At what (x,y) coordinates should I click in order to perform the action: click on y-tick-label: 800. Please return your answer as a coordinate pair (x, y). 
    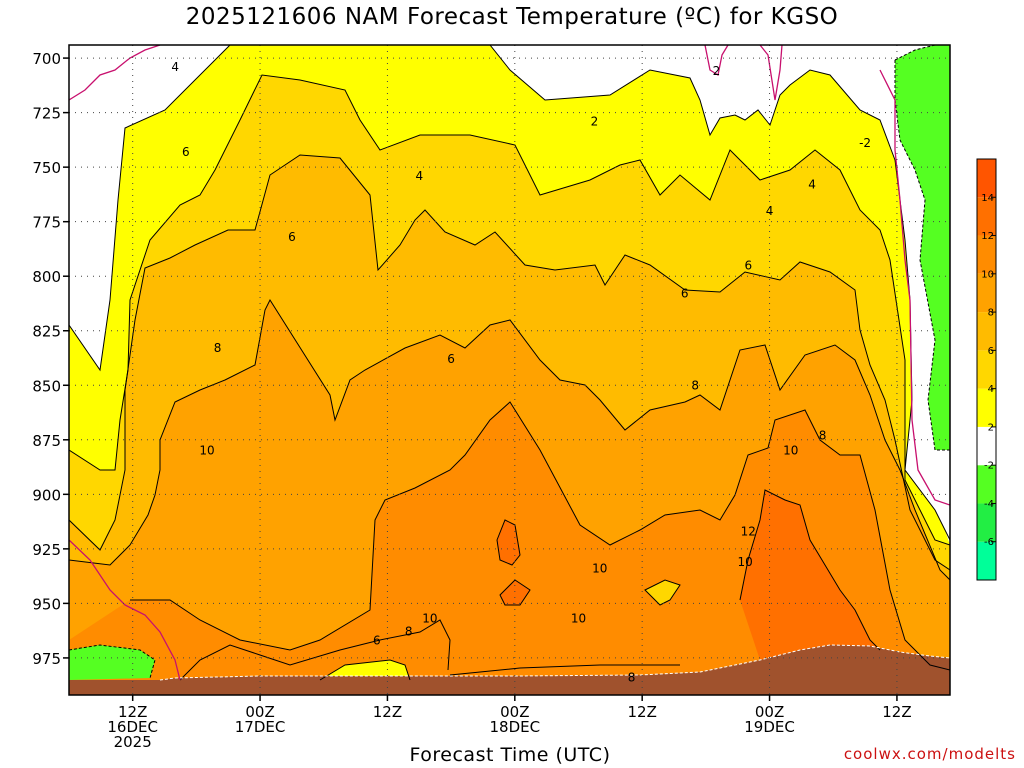
    Looking at the image, I should click on (46, 277).